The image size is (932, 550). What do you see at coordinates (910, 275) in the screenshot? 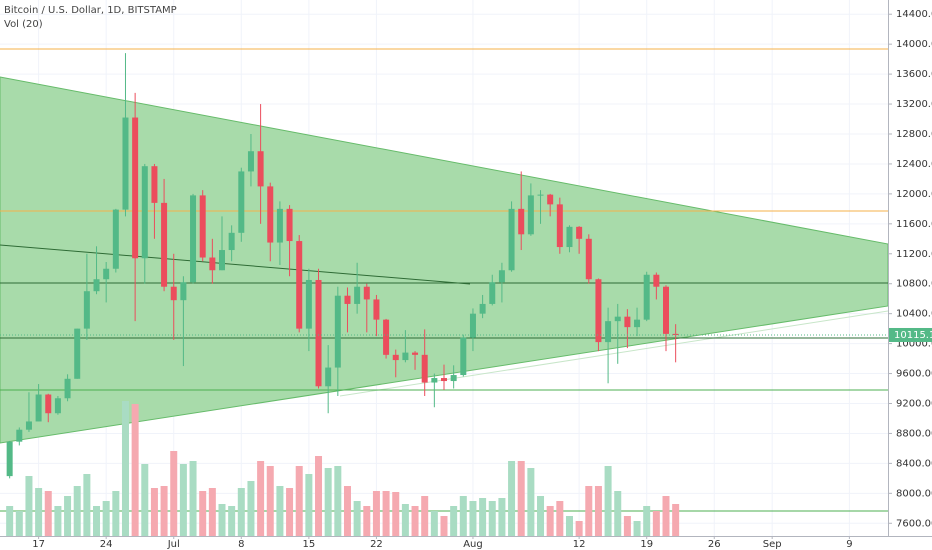
I see `price-axis` at bounding box center [910, 275].